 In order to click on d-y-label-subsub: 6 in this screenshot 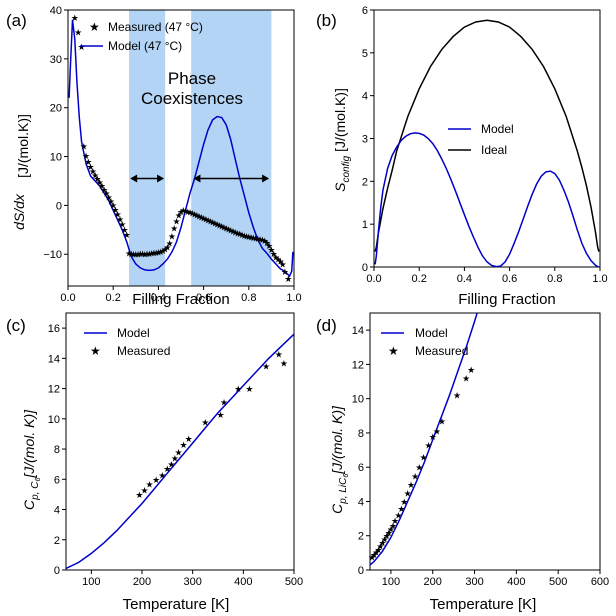, I will do `click(346, 476)`.